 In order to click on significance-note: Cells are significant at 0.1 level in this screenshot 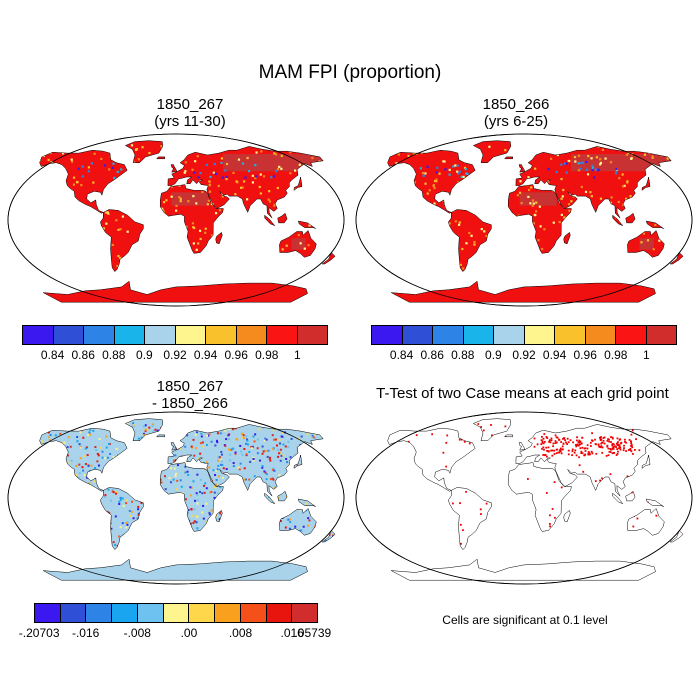, I will do `click(525, 620)`.